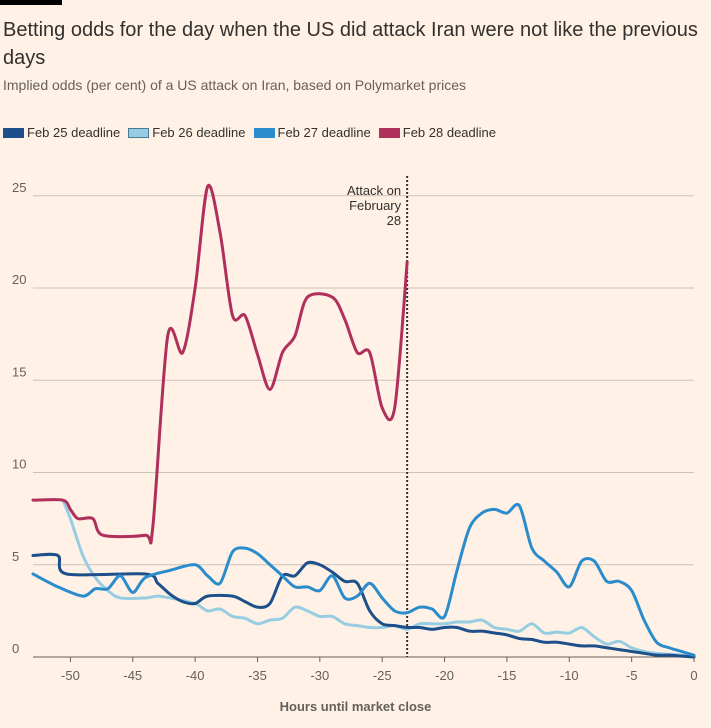 This screenshot has width=711, height=728. What do you see at coordinates (19, 279) in the screenshot?
I see `y-tick-label: 20` at bounding box center [19, 279].